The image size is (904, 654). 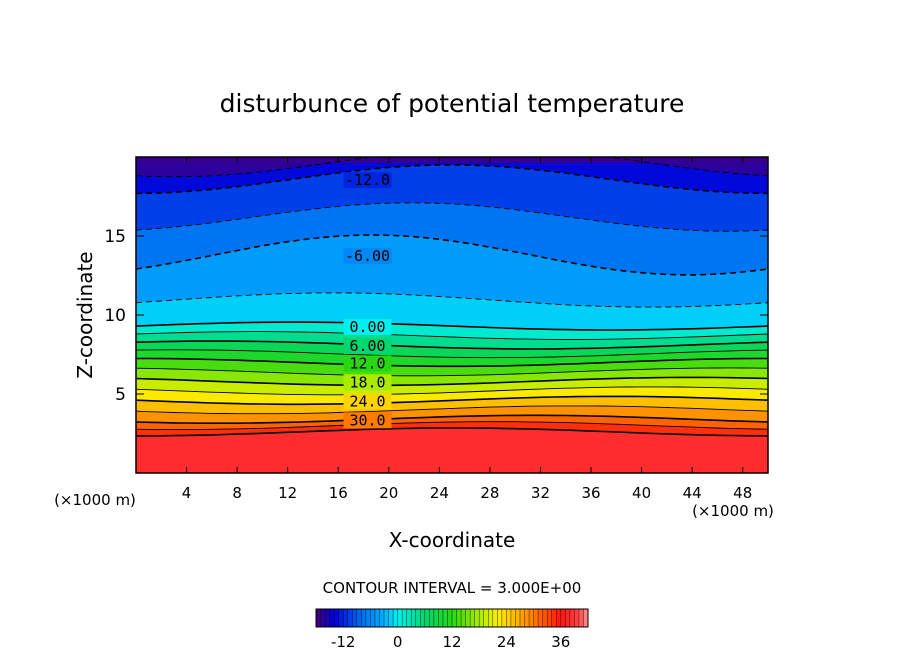 What do you see at coordinates (439, 493) in the screenshot?
I see `x-tick-label: 24` at bounding box center [439, 493].